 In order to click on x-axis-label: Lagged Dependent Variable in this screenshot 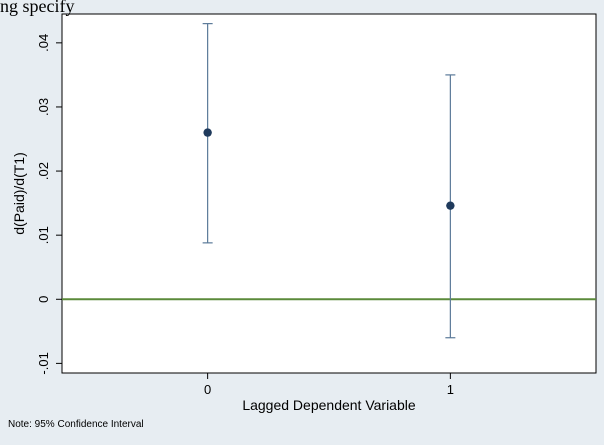, I will do `click(329, 405)`.